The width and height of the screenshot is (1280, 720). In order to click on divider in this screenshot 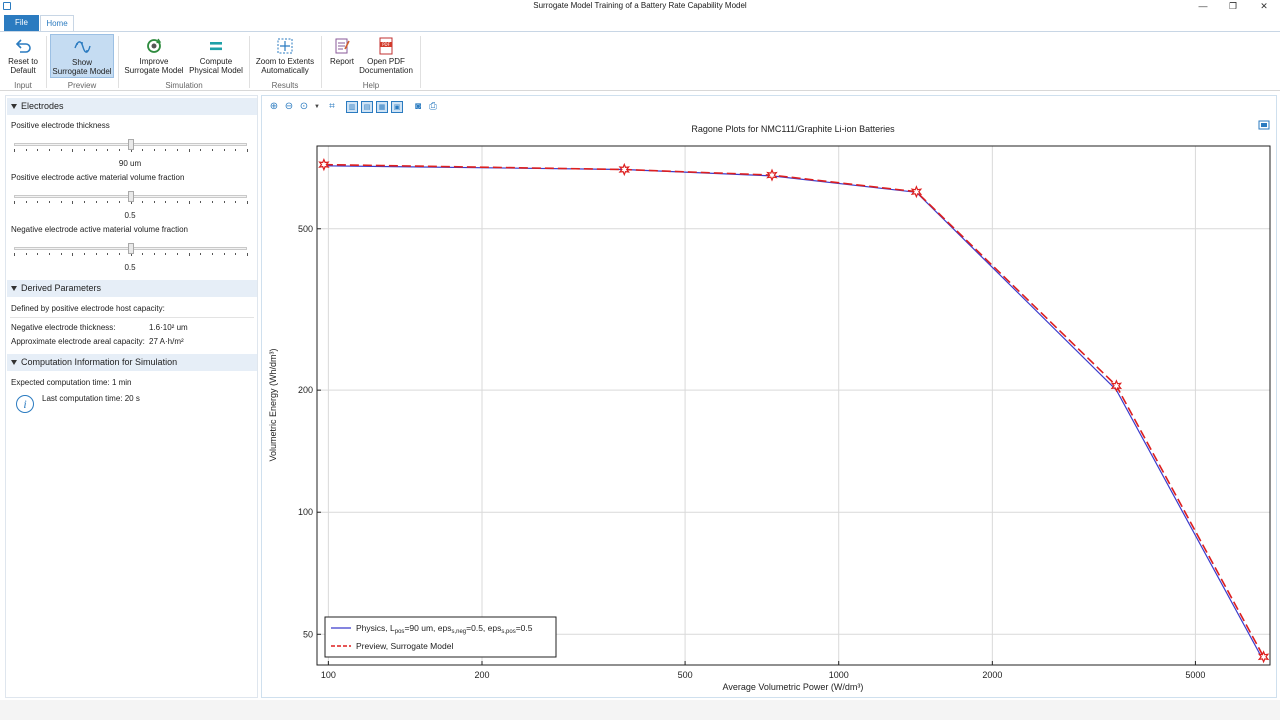, I will do `click(132, 317)`.